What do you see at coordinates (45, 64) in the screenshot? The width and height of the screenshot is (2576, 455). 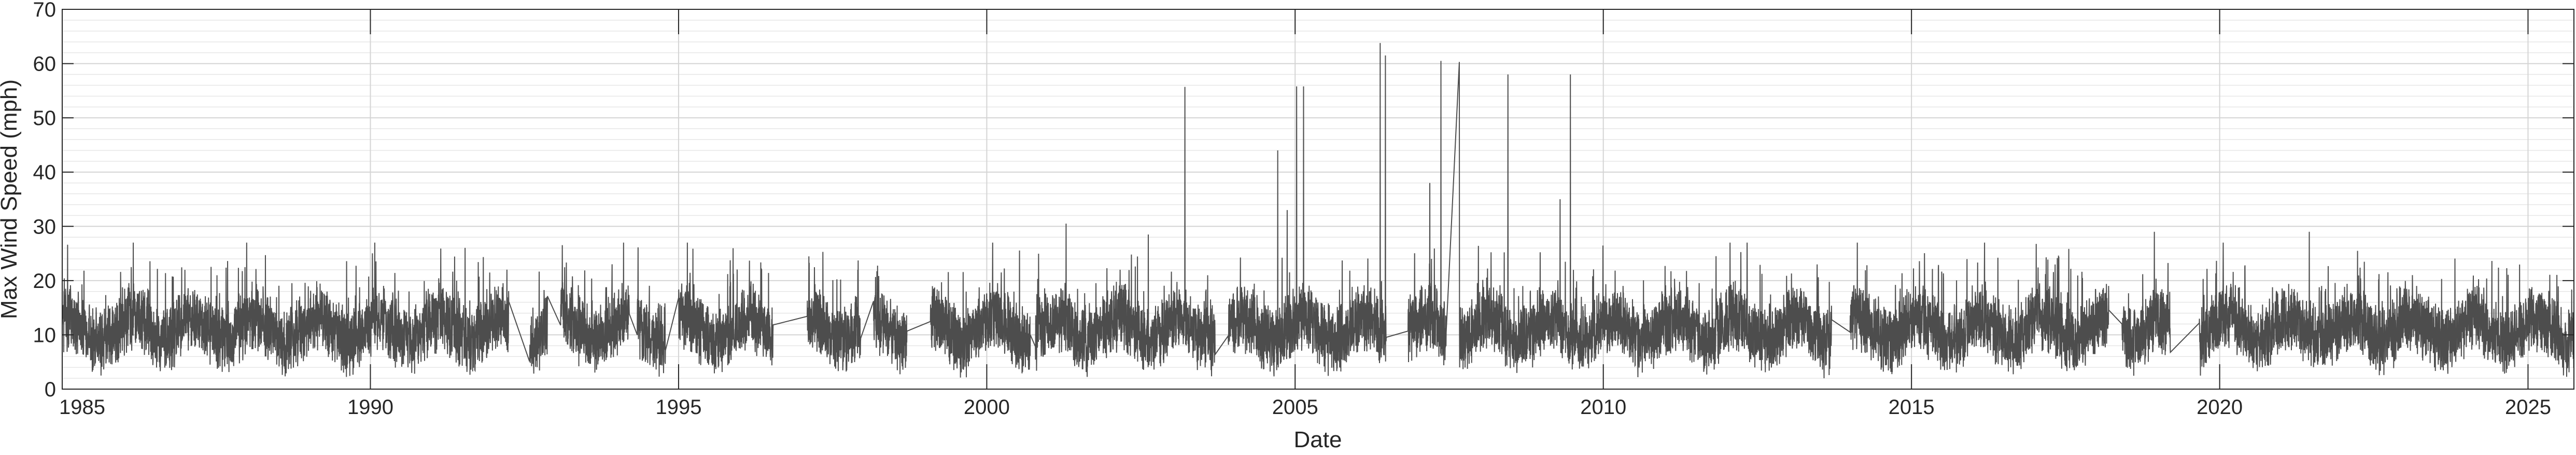 I see `y-tick-label: 60` at bounding box center [45, 64].